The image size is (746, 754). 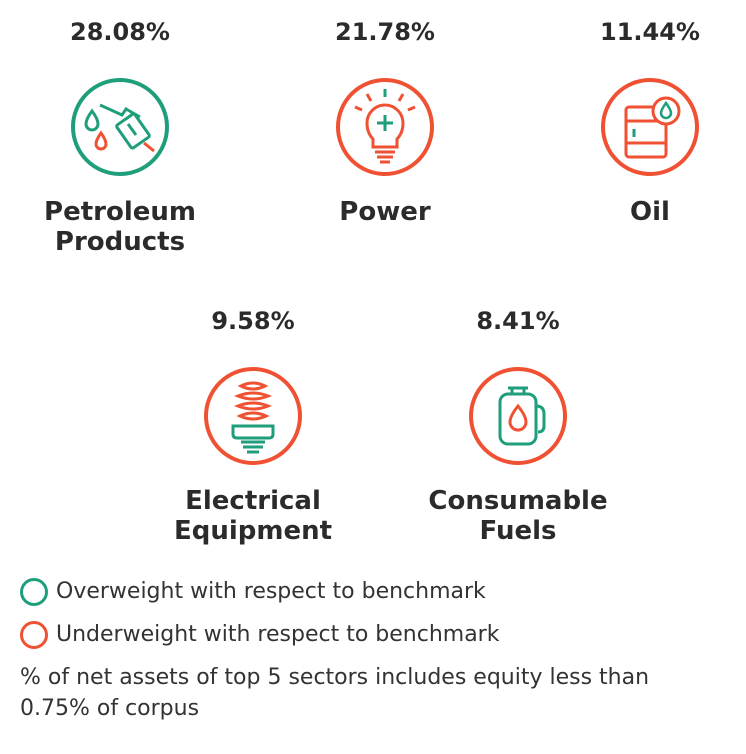 What do you see at coordinates (650, 127) in the screenshot?
I see `oil-barrel-icon` at bounding box center [650, 127].